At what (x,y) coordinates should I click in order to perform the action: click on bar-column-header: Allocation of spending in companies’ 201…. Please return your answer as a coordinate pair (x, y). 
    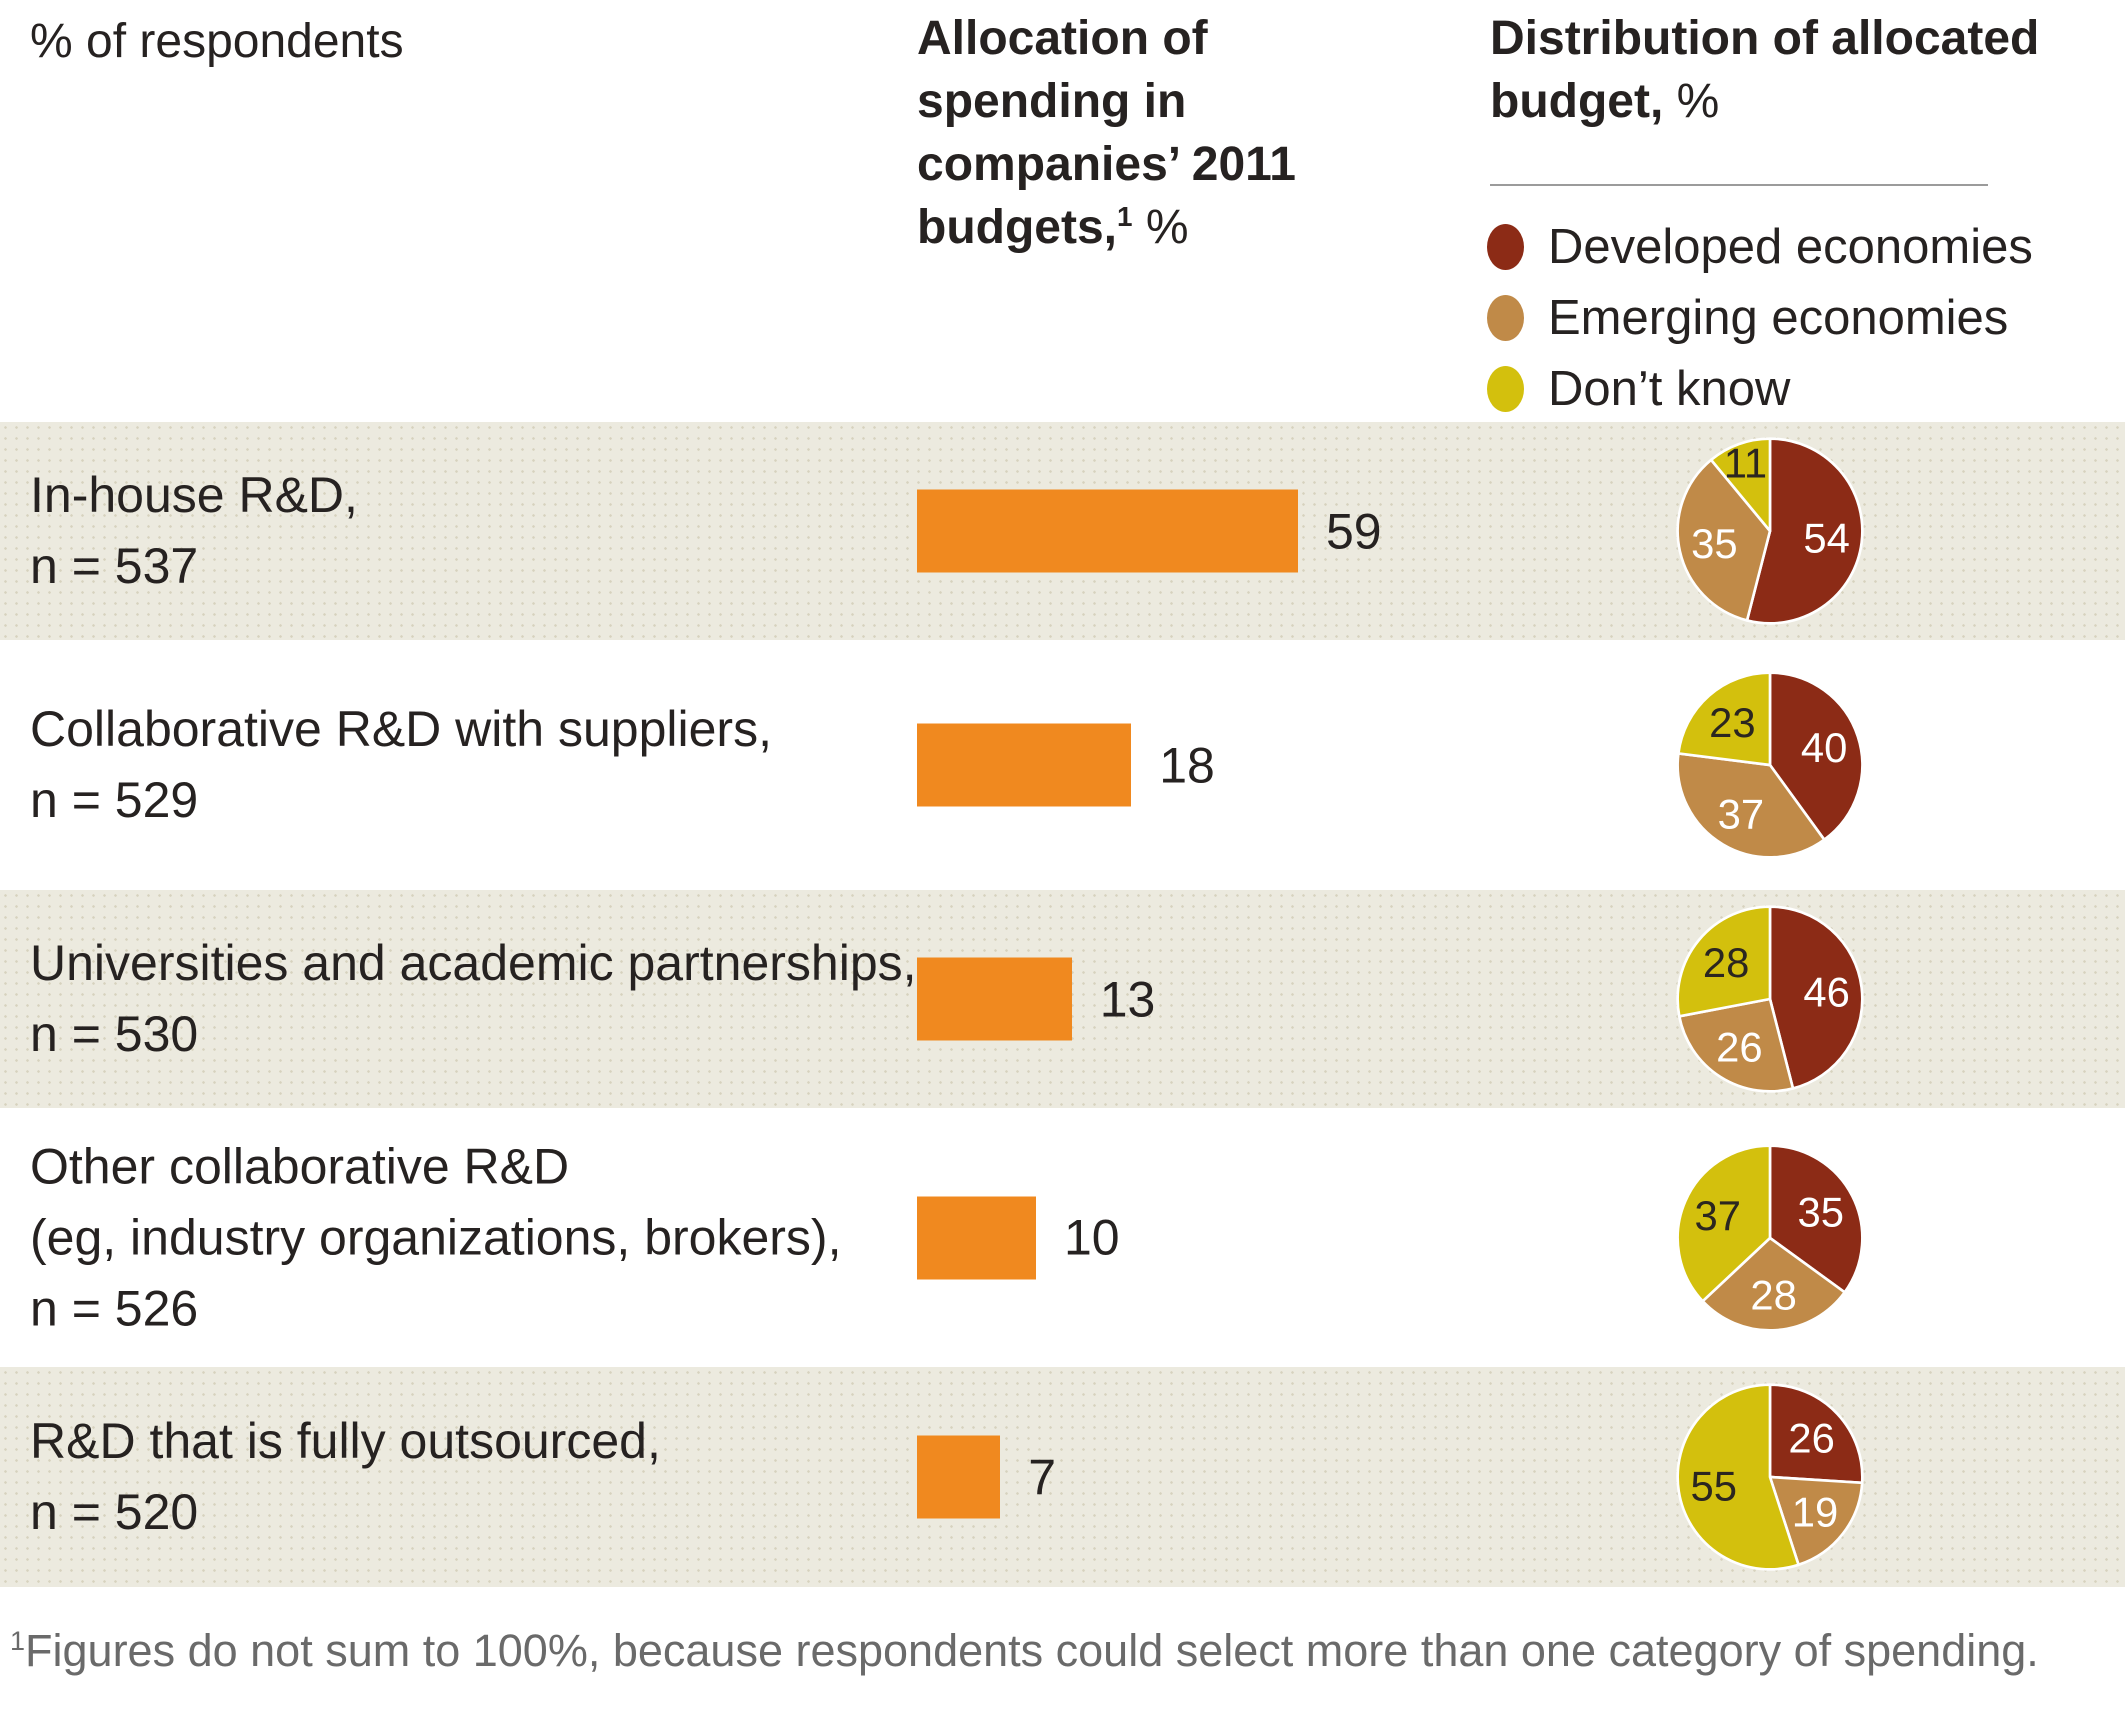
    Looking at the image, I should click on (1106, 134).